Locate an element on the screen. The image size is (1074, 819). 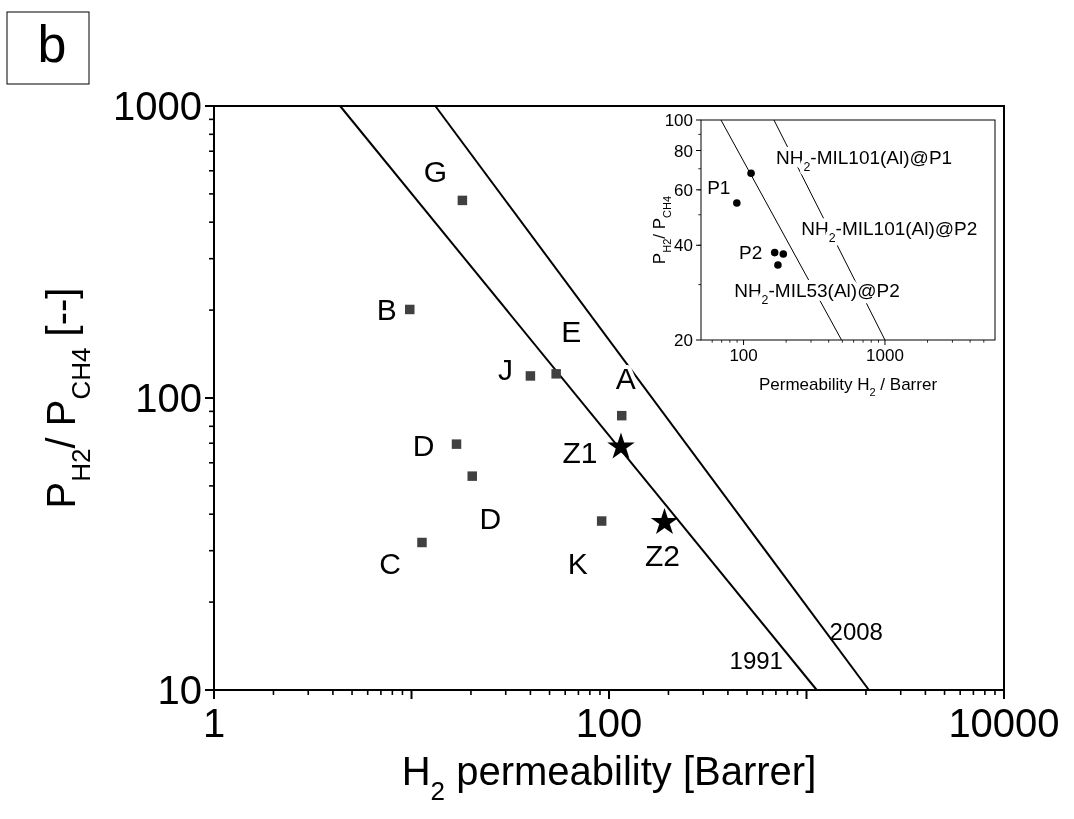
data-label: G is located at coordinates (435, 172).